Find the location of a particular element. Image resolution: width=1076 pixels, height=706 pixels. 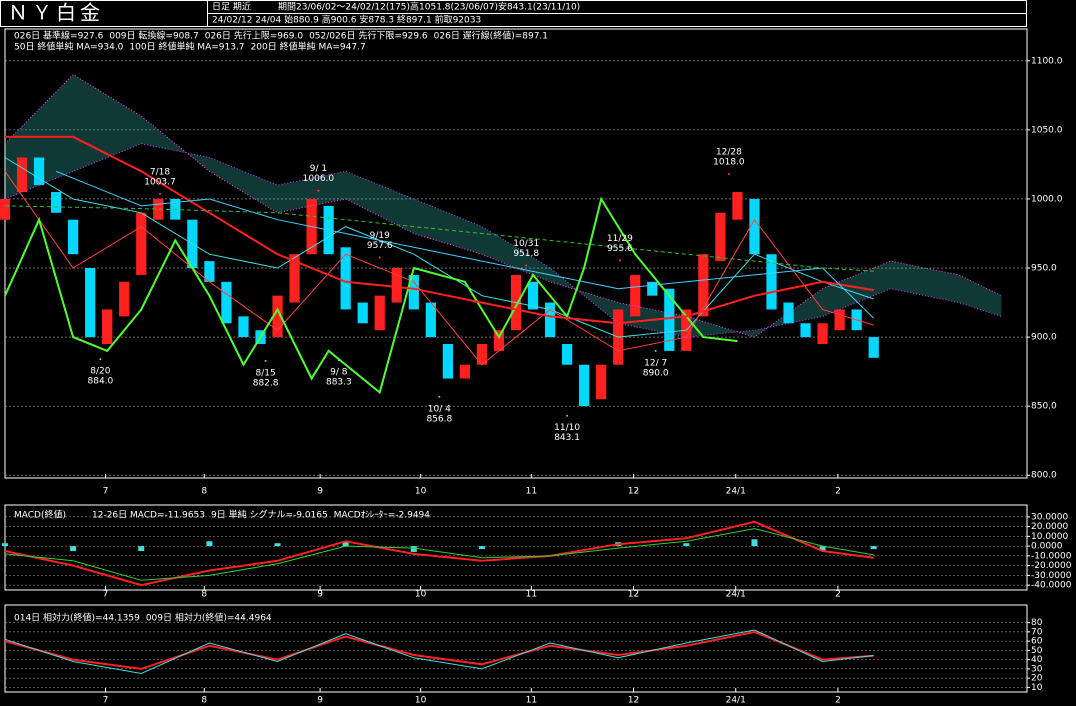

annotation-date: 7/18 is located at coordinates (160, 172).